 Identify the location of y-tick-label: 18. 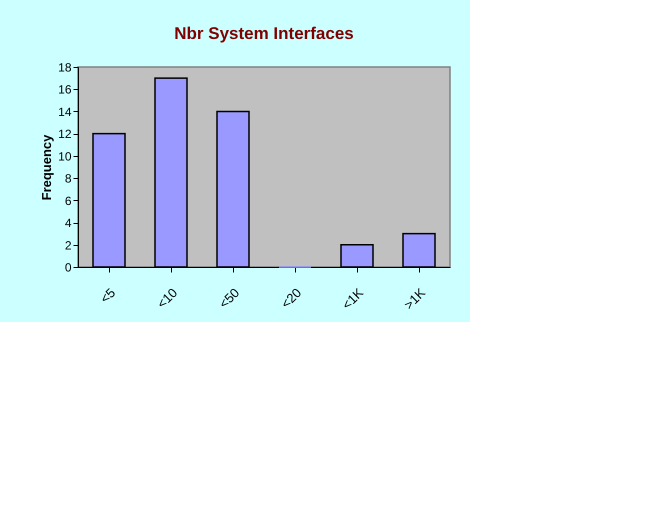
(65, 67).